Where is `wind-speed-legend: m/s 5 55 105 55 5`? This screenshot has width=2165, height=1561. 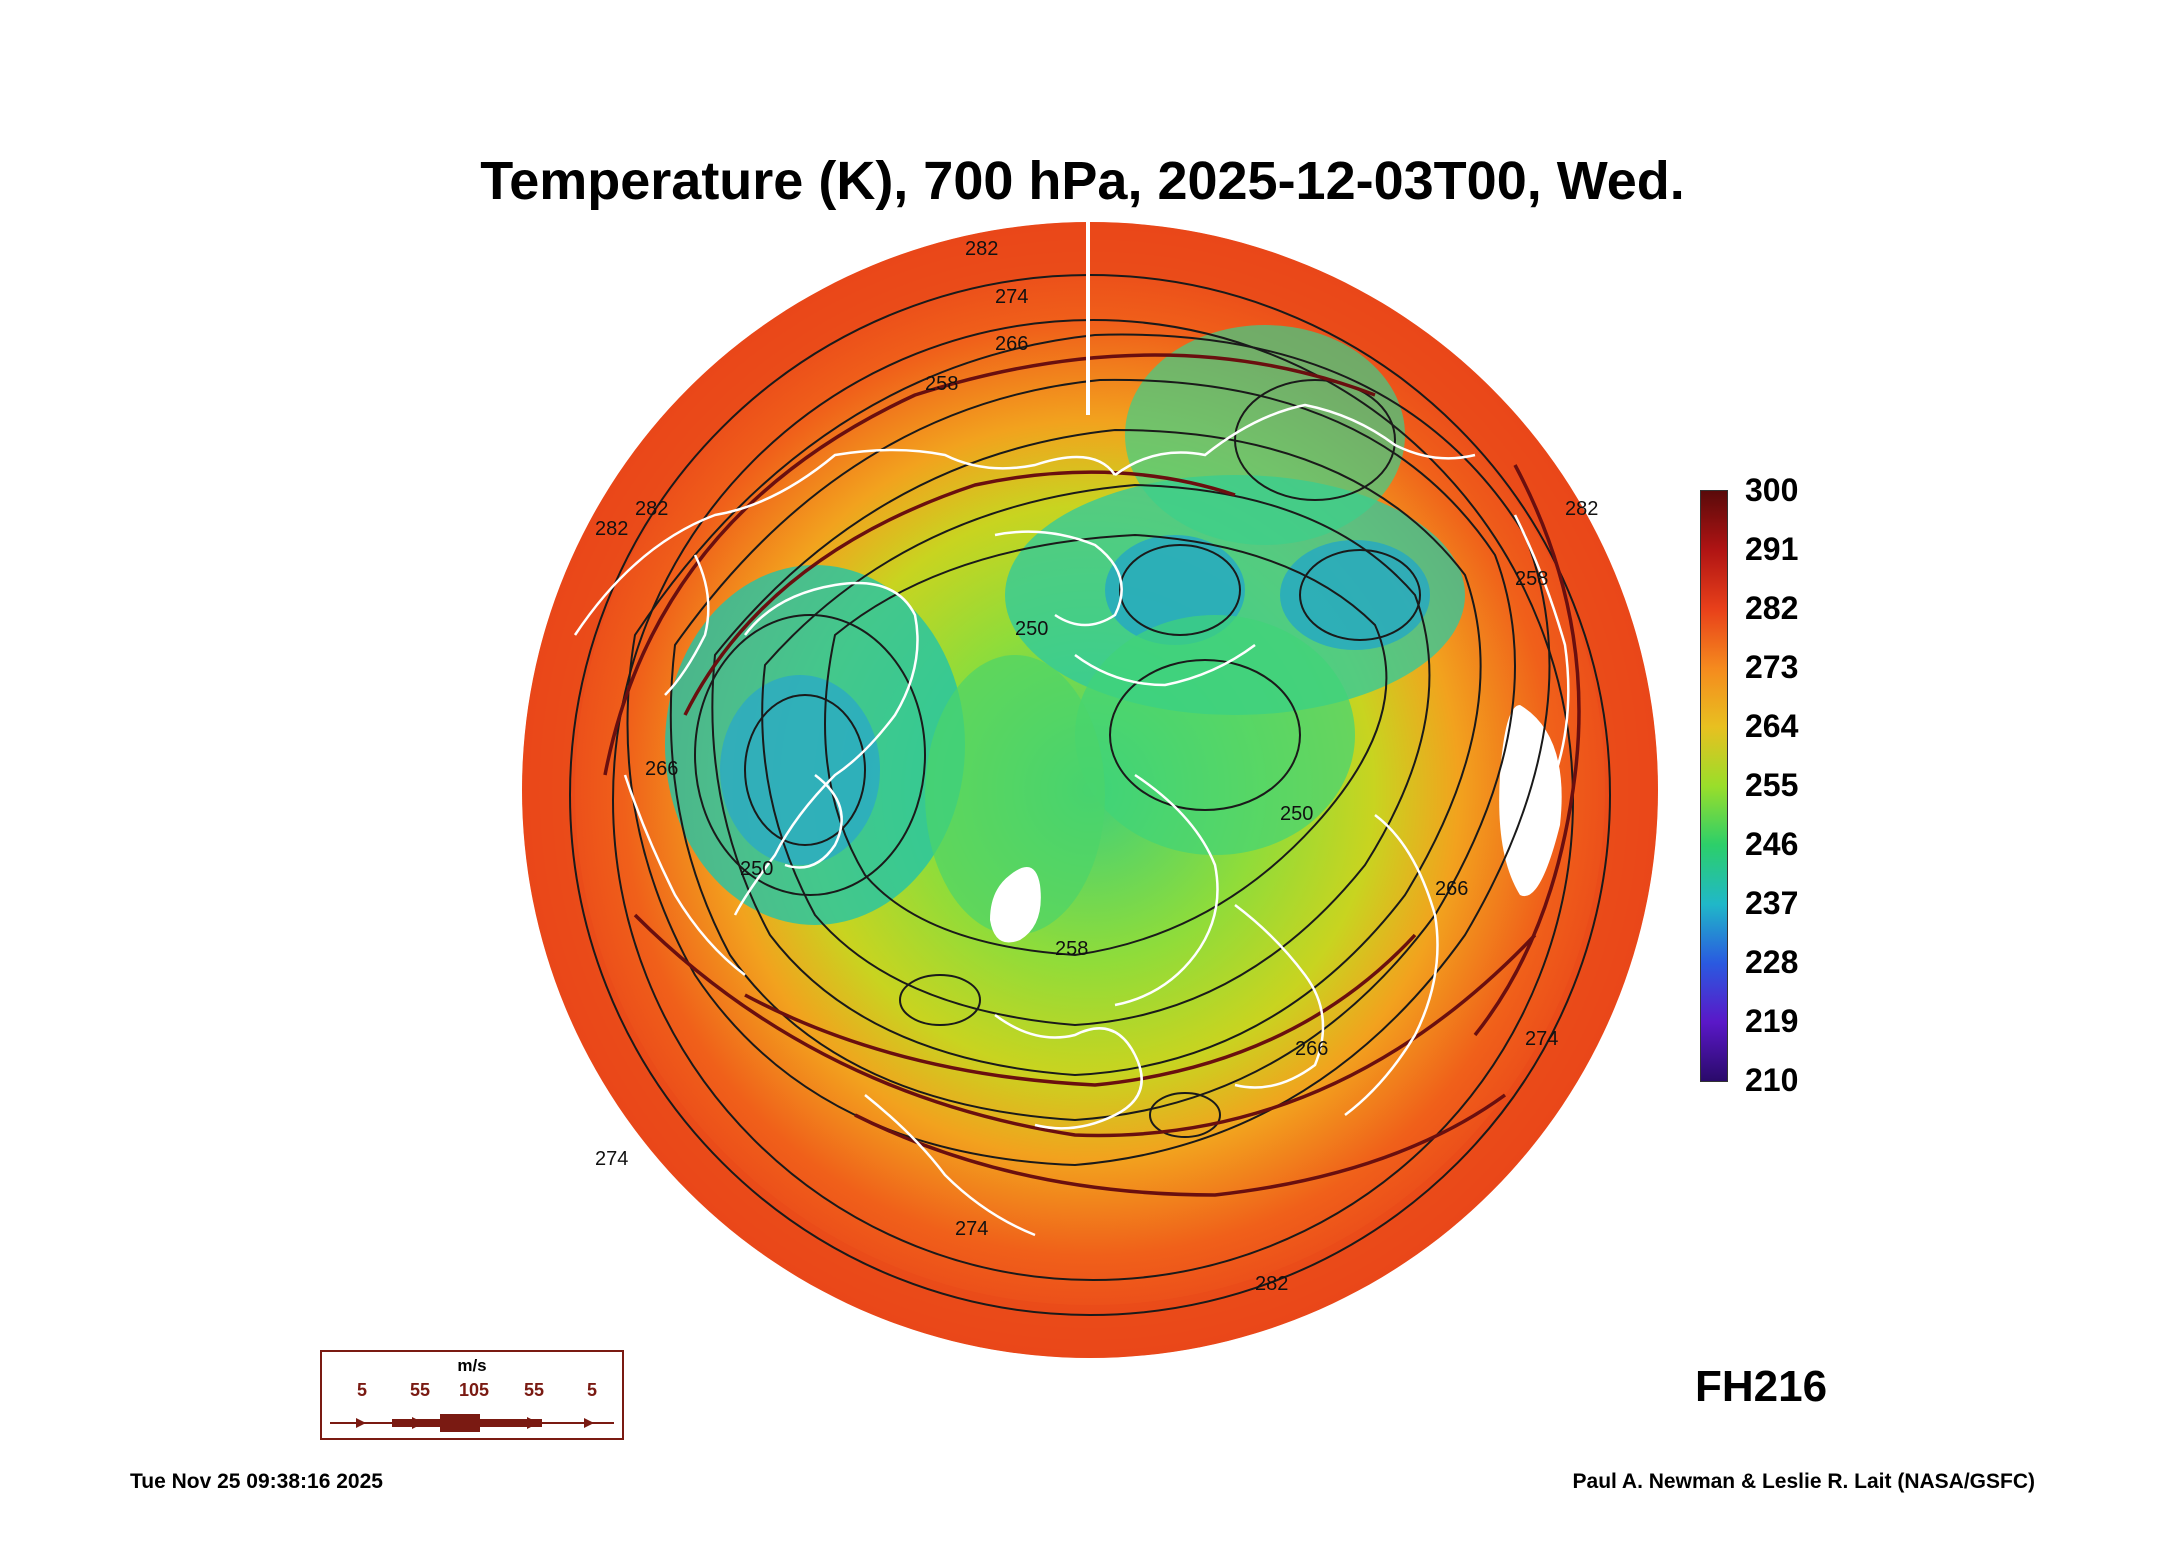 wind-speed-legend: m/s 5 55 105 55 5 is located at coordinates (472, 1395).